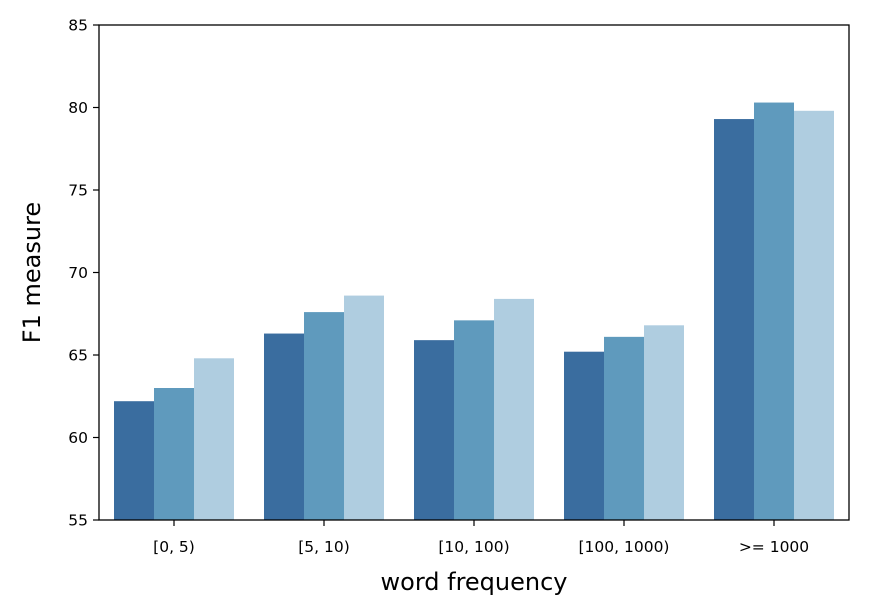  Describe the element at coordinates (78, 26) in the screenshot. I see `y-tick-label: 85` at that location.